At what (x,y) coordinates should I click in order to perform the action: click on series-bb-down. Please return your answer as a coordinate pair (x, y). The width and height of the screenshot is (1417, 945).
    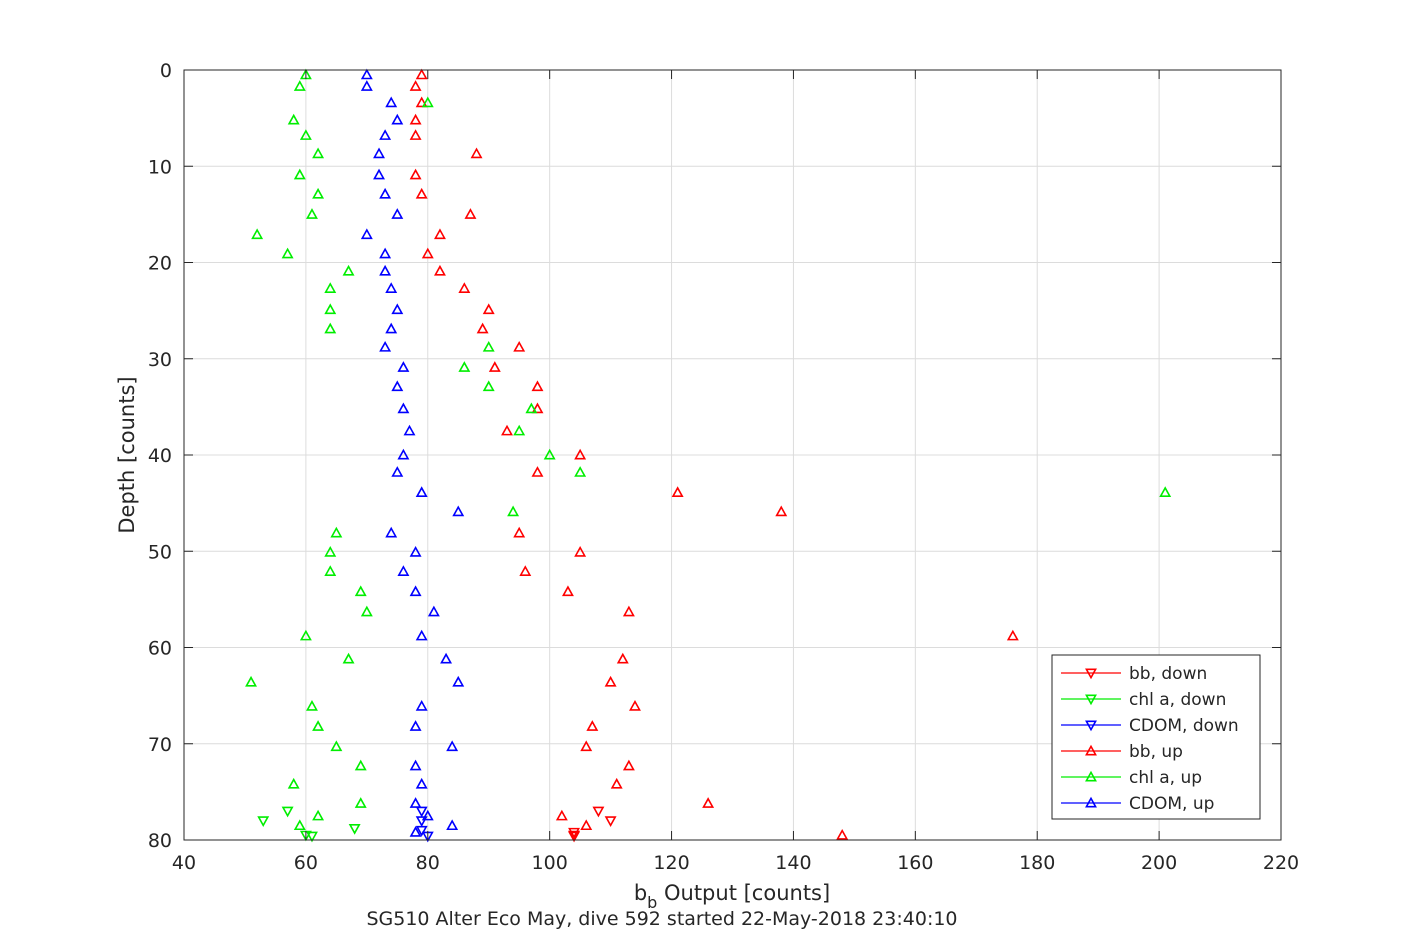
    Looking at the image, I should click on (592, 824).